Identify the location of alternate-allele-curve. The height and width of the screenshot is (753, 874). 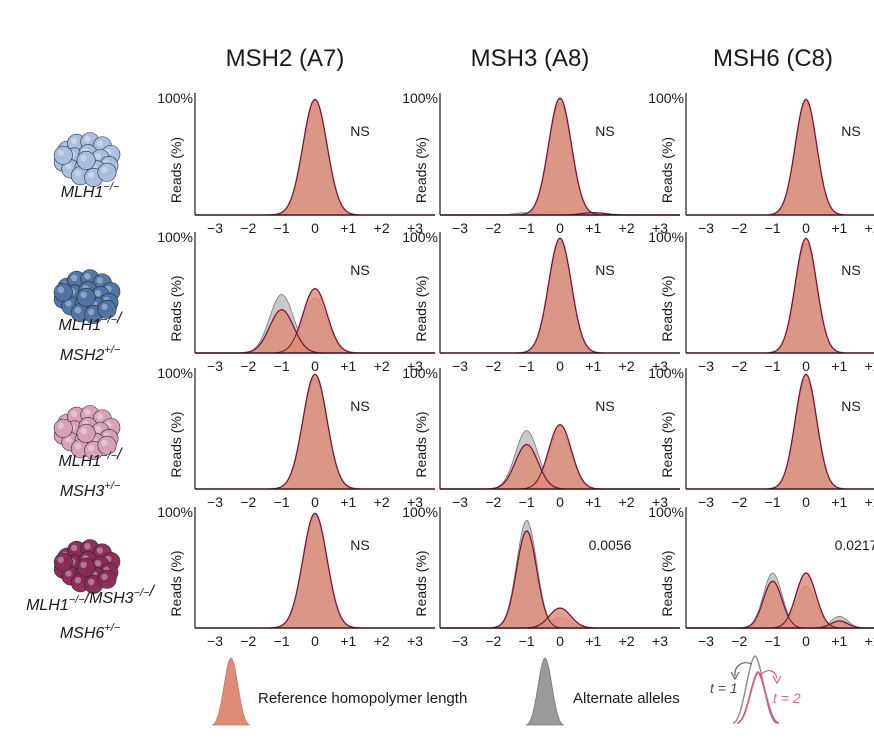
(780, 298).